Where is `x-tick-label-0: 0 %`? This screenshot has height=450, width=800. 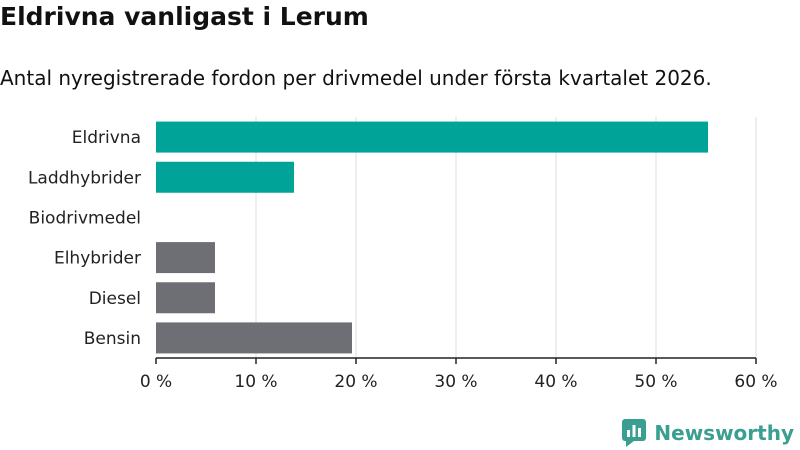 x-tick-label-0: 0 % is located at coordinates (156, 382).